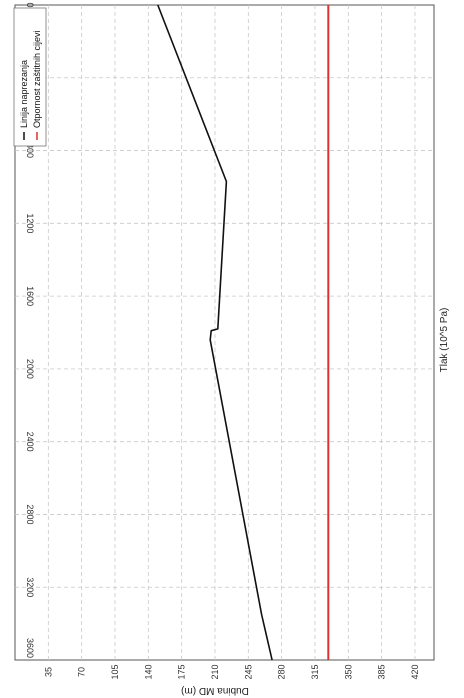  I want to click on tick-label-pressure: 315, so click(315, 671).